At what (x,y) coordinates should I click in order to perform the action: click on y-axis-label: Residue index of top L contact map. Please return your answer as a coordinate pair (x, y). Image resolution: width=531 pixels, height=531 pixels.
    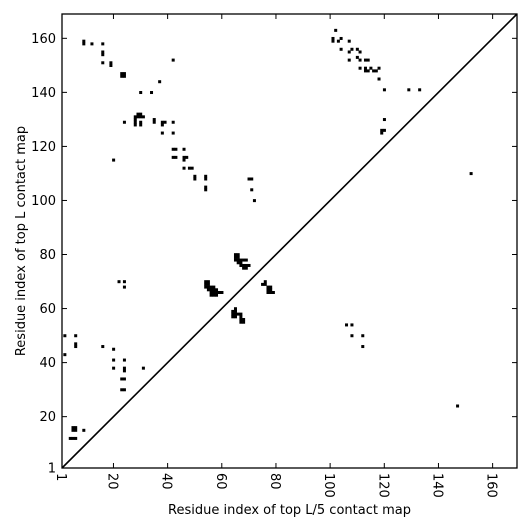
    Looking at the image, I should click on (21, 241).